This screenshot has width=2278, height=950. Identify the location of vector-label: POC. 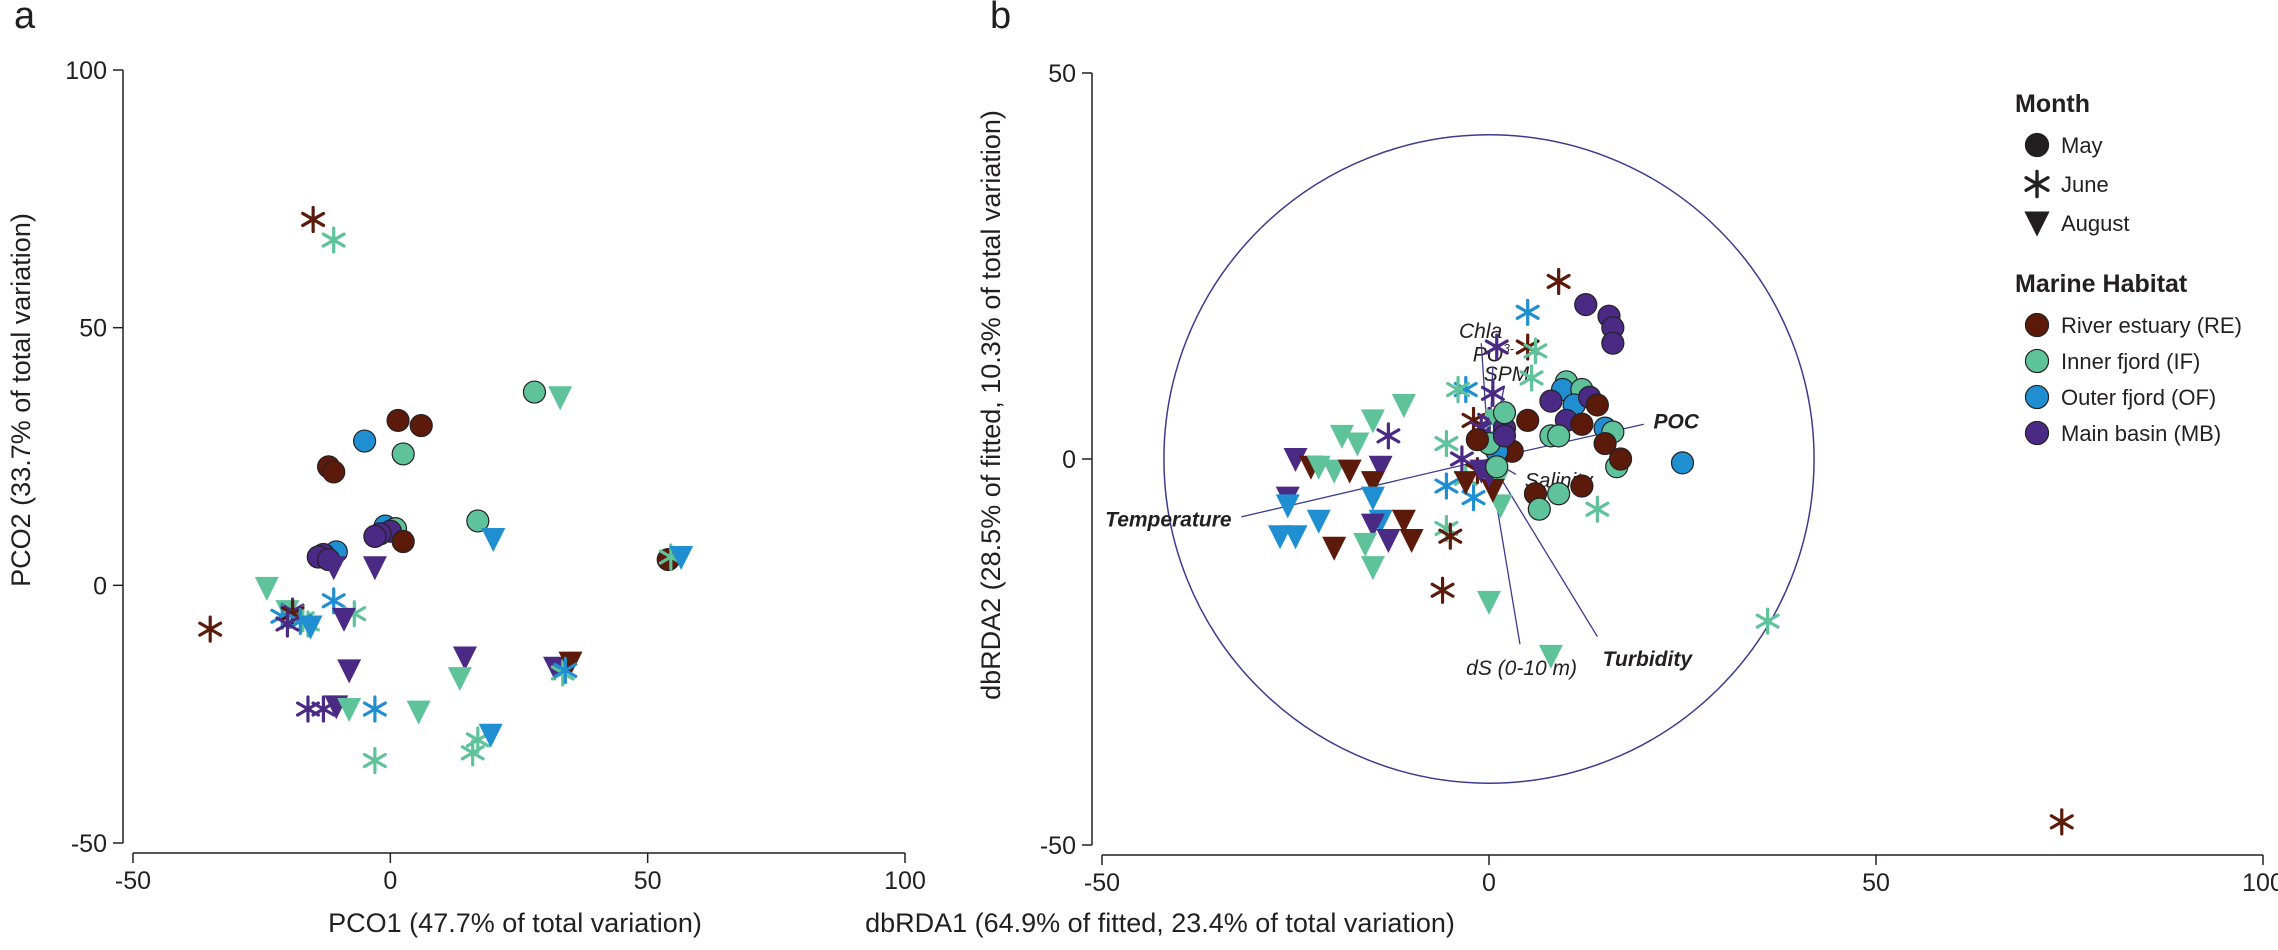
(1677, 422).